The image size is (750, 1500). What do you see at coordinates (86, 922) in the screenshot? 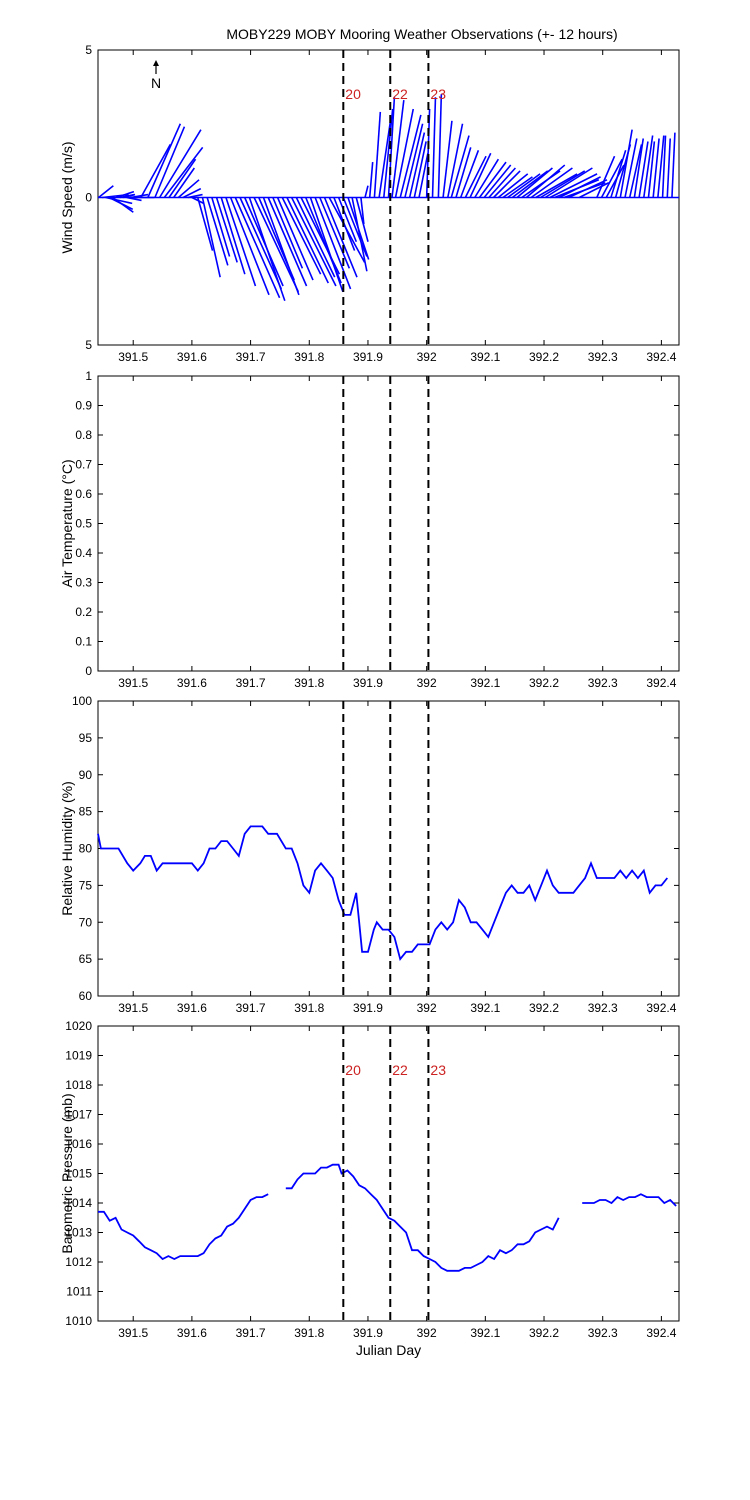
I see `y-tick-label: 70` at bounding box center [86, 922].